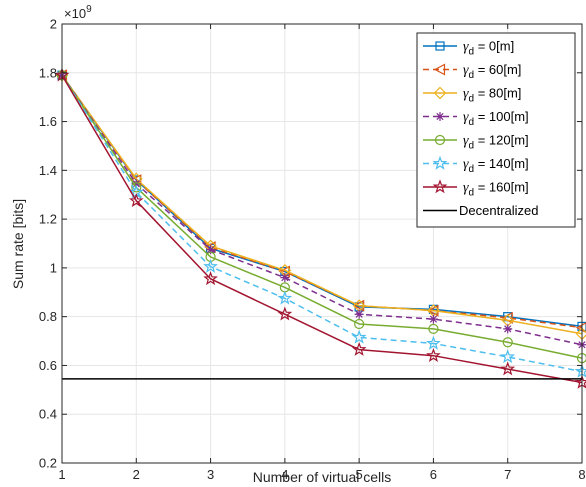 The image size is (586, 487). Describe the element at coordinates (53, 24) in the screenshot. I see `y-tick-label: 2` at that location.